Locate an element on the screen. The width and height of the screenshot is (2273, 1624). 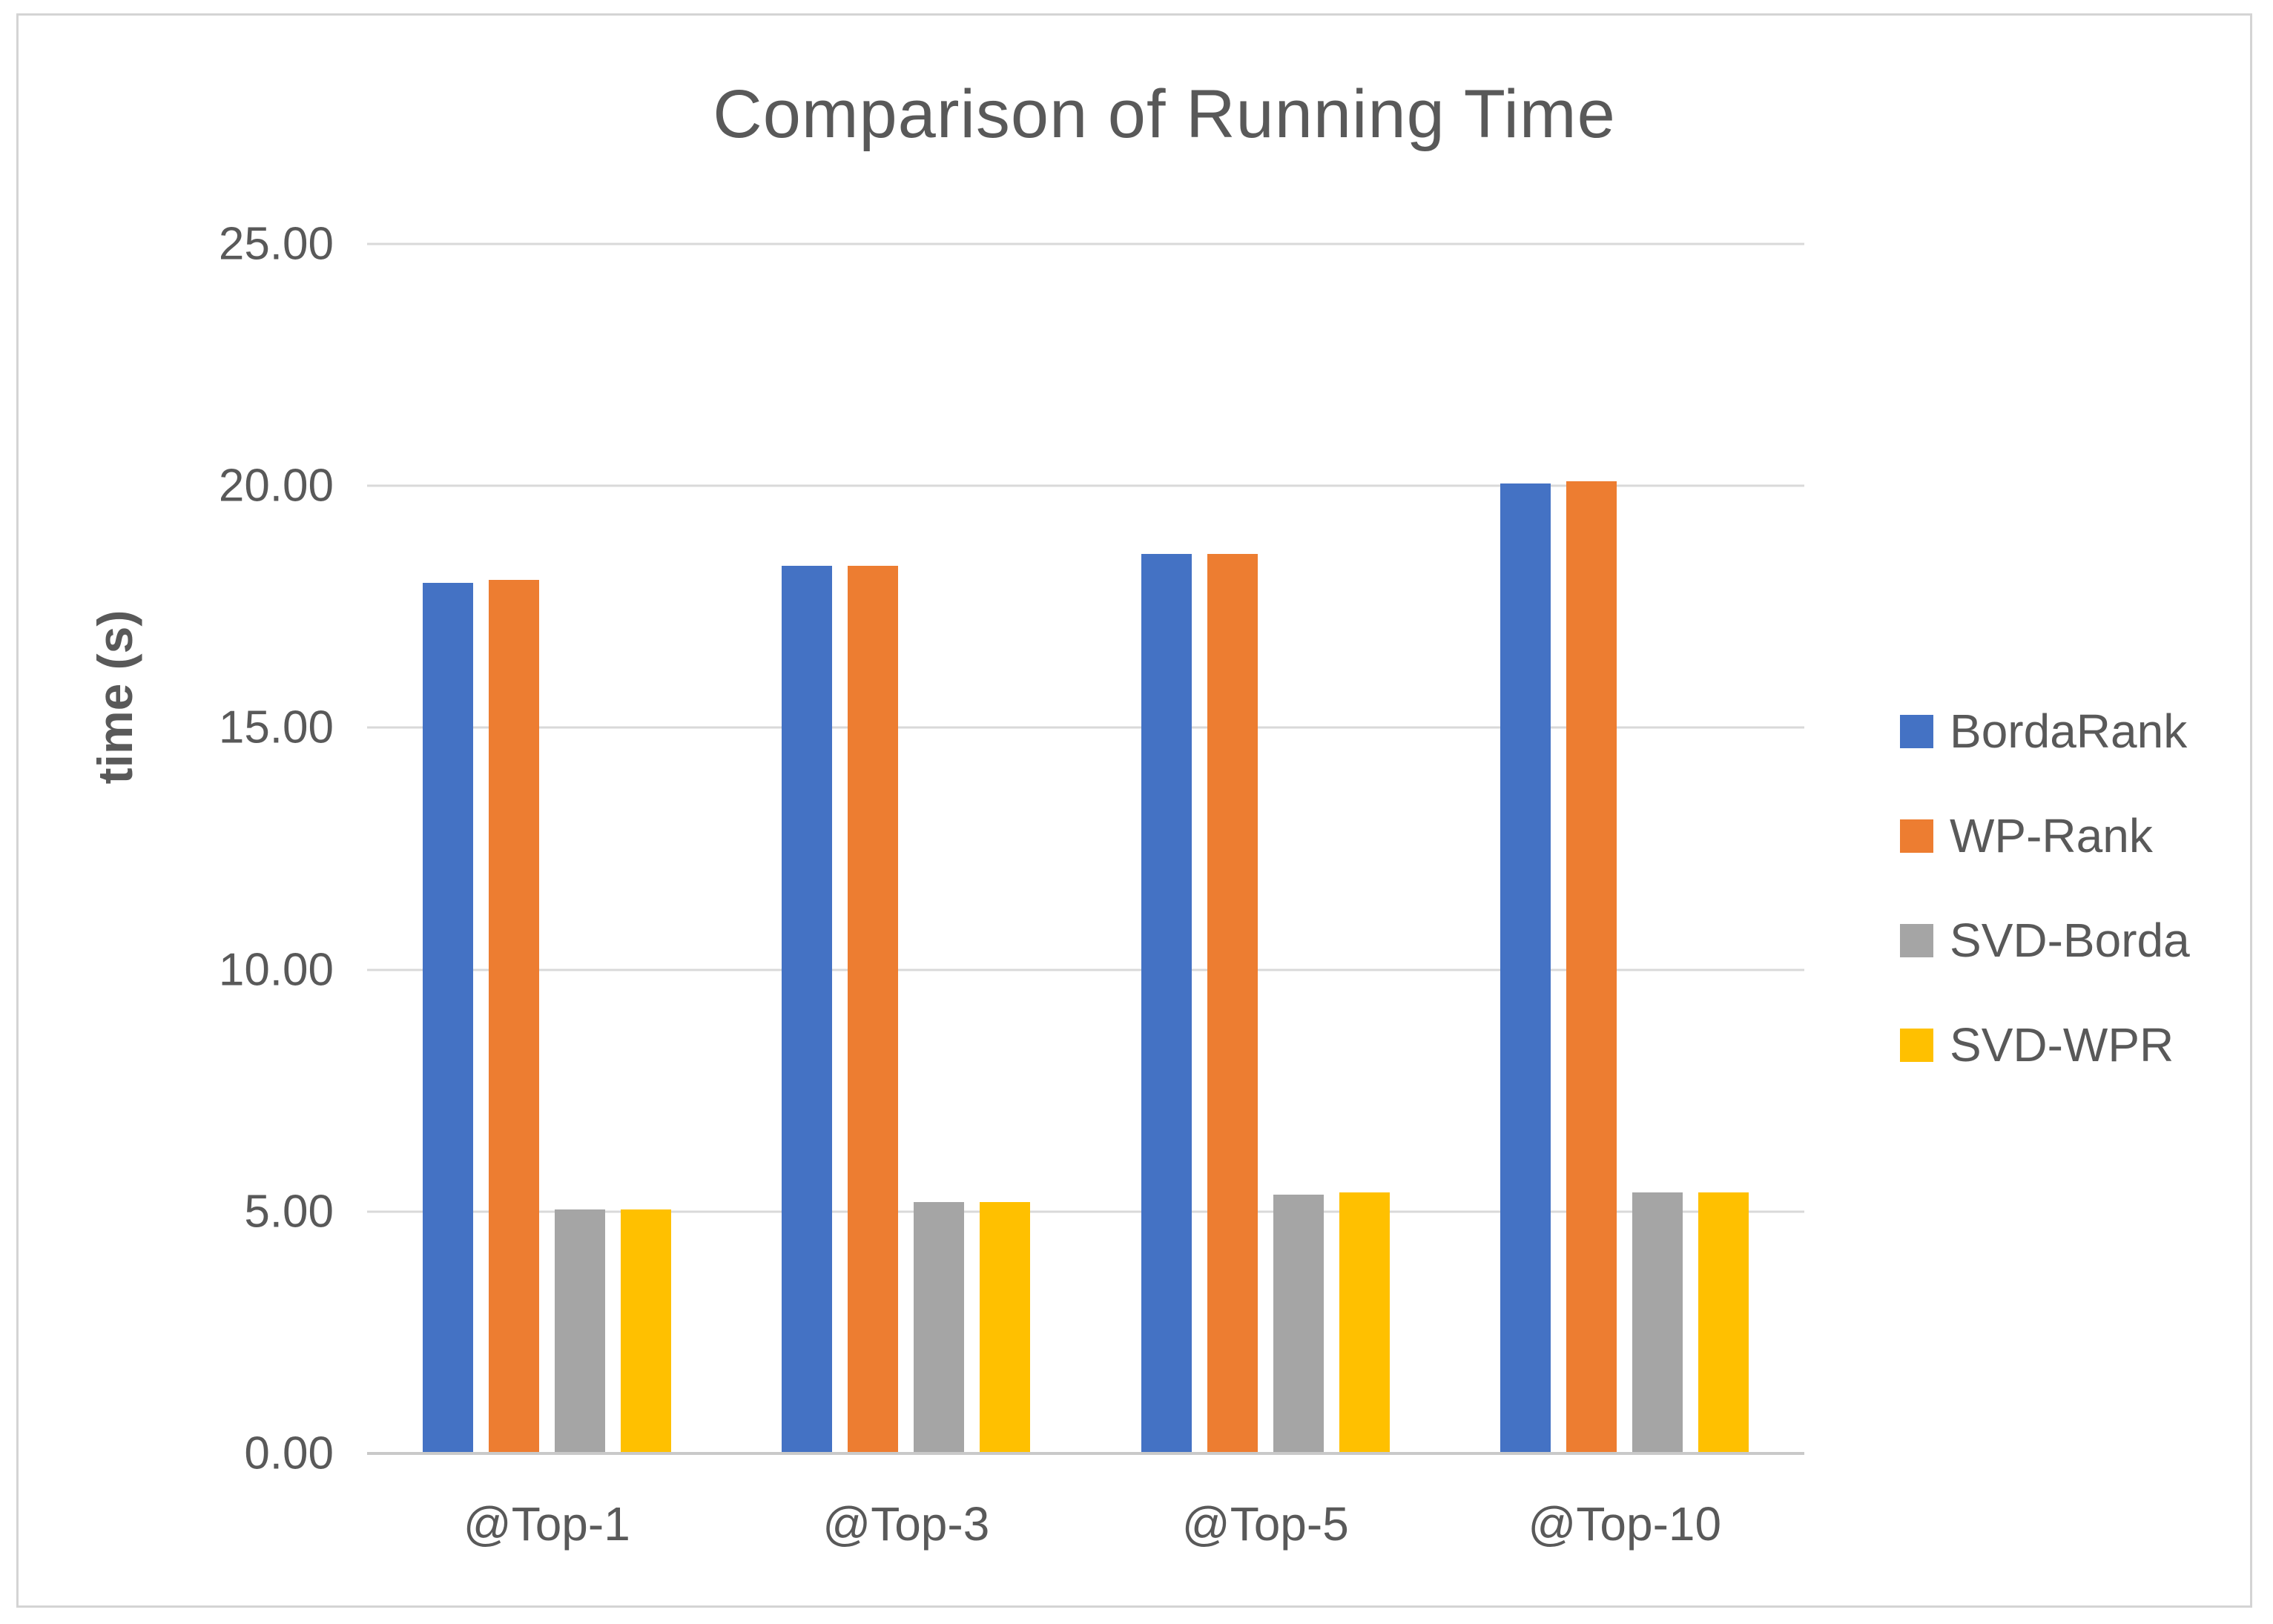
legend-item-SVD-WPR: SVD-WPR is located at coordinates (2045, 1045).